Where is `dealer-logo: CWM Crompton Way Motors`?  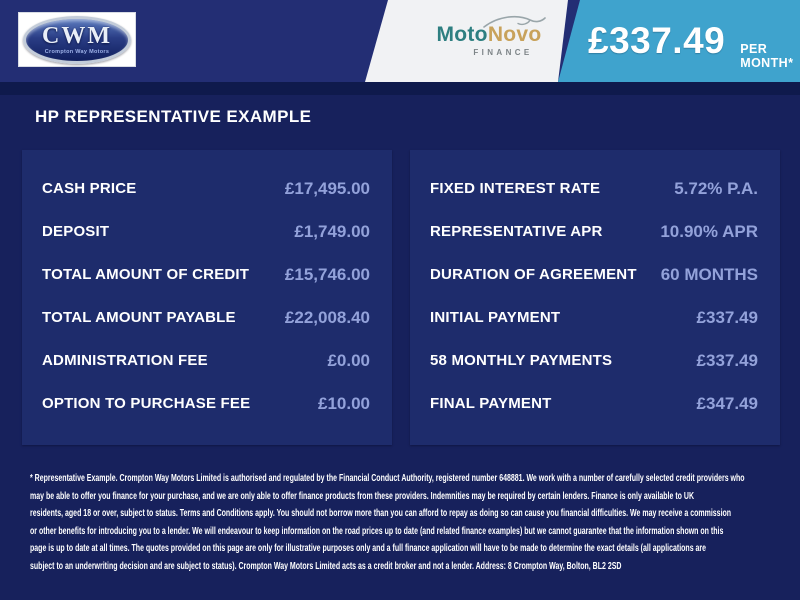 dealer-logo: CWM Crompton Way Motors is located at coordinates (77, 39).